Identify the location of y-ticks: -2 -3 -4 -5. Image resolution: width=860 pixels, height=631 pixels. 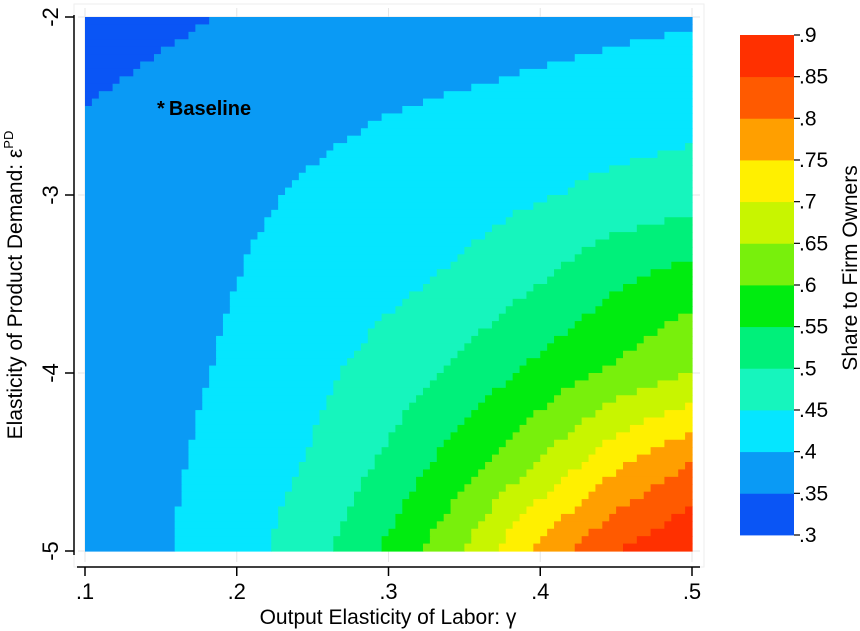
(56, 284).